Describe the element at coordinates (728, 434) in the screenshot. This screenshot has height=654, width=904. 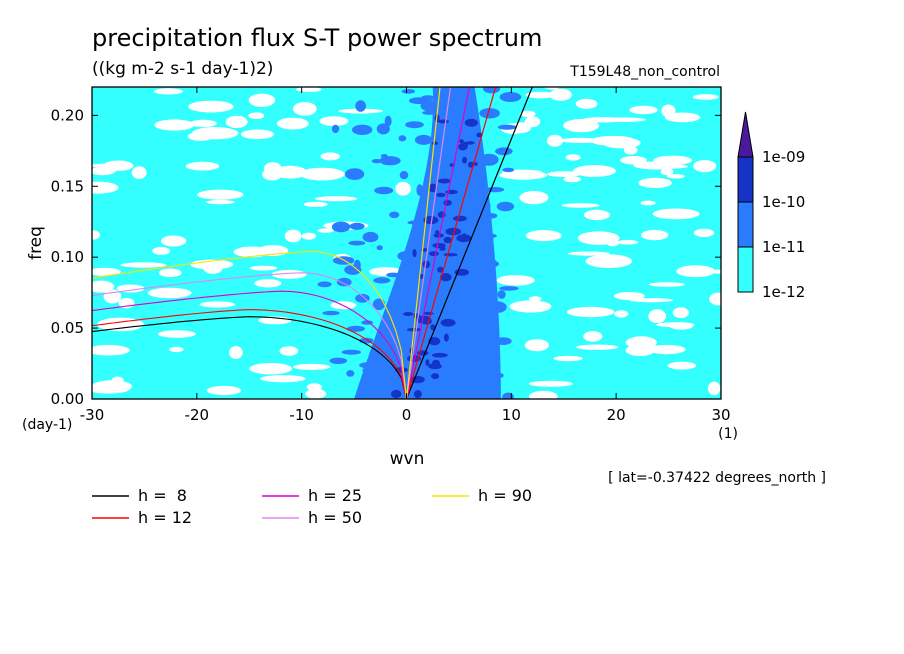
I see `x-unit-label: (1)` at that location.